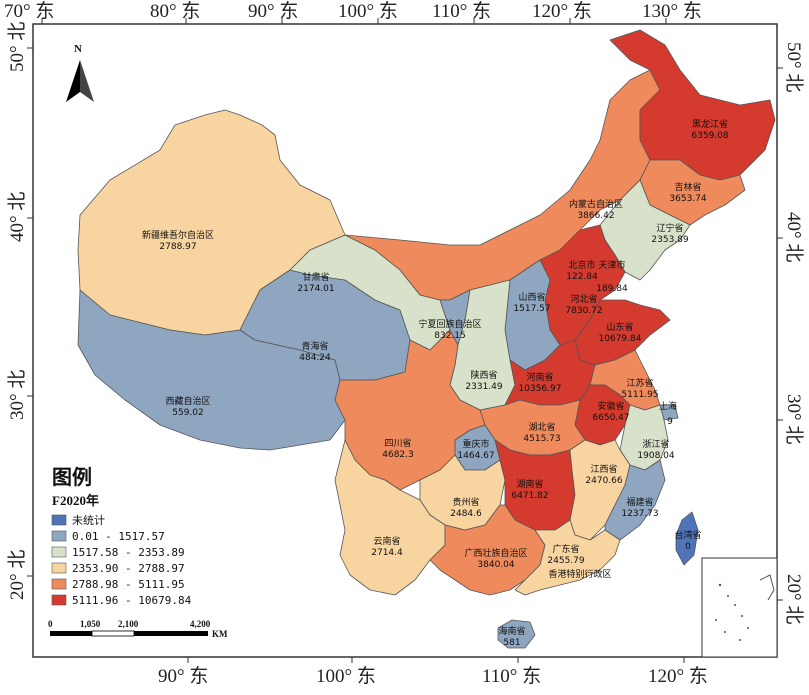 Image resolution: width=809 pixels, height=695 pixels. What do you see at coordinates (655, 444) in the screenshot?
I see `province-name-label: 浙江省` at bounding box center [655, 444].